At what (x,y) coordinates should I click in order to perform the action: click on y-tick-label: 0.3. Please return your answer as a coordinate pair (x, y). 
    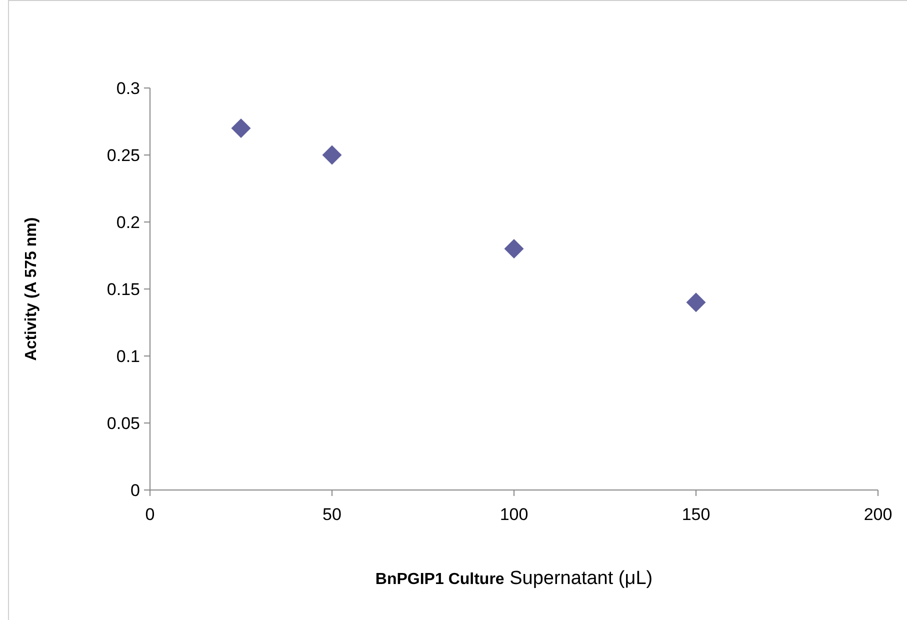
    Looking at the image, I should click on (128, 88).